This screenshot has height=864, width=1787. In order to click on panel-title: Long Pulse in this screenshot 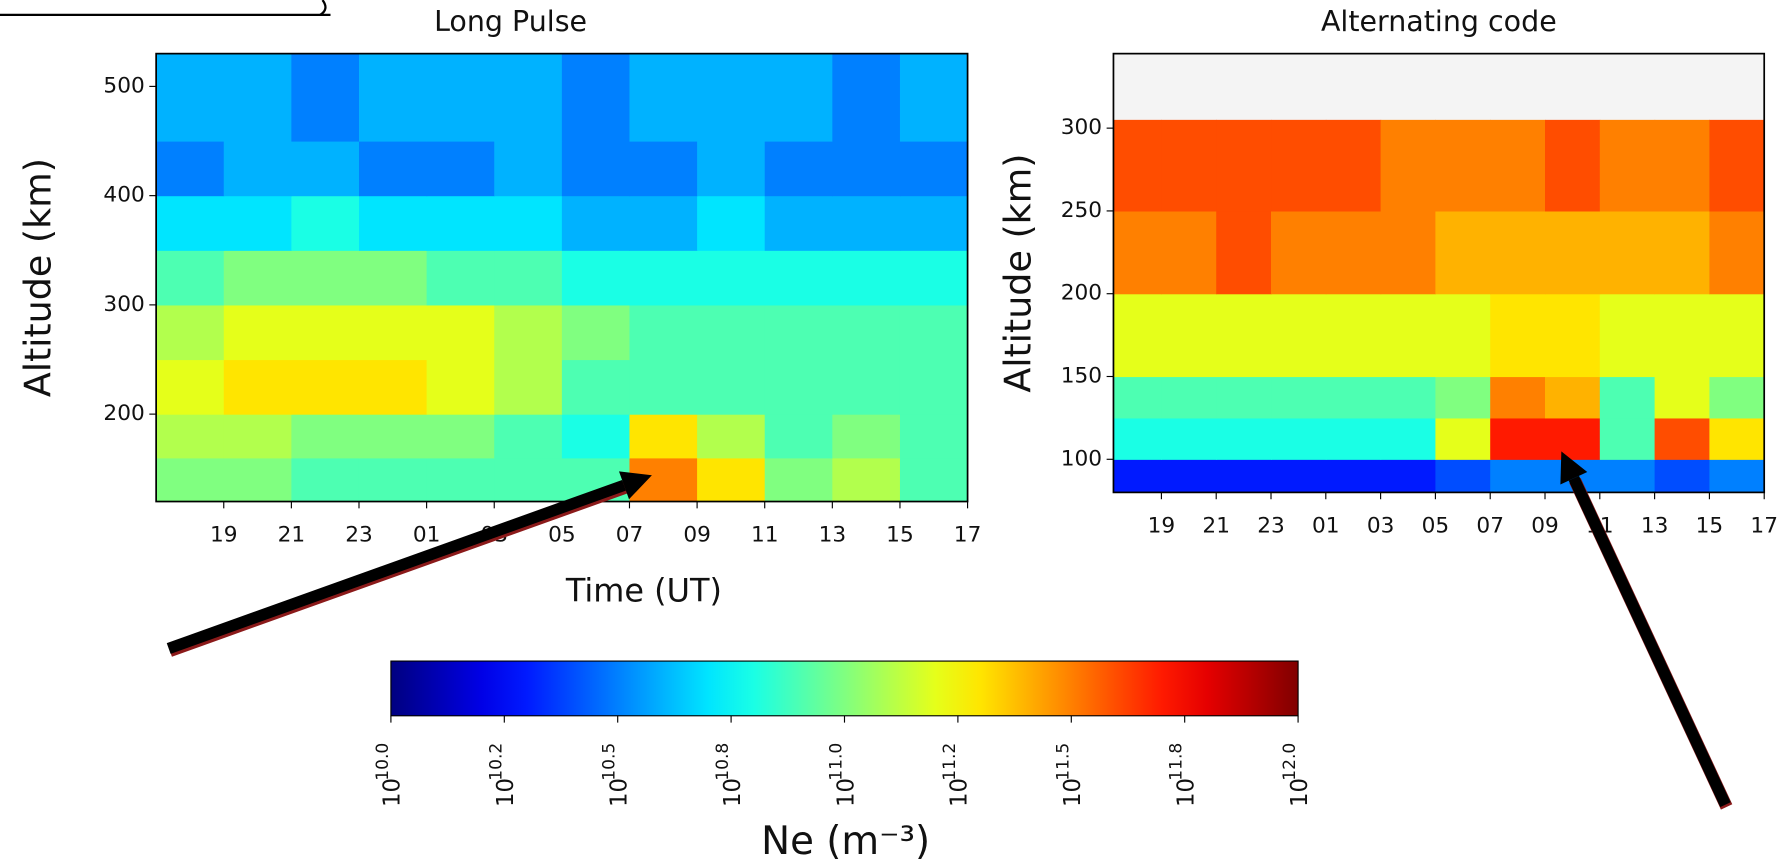, I will do `click(510, 21)`.